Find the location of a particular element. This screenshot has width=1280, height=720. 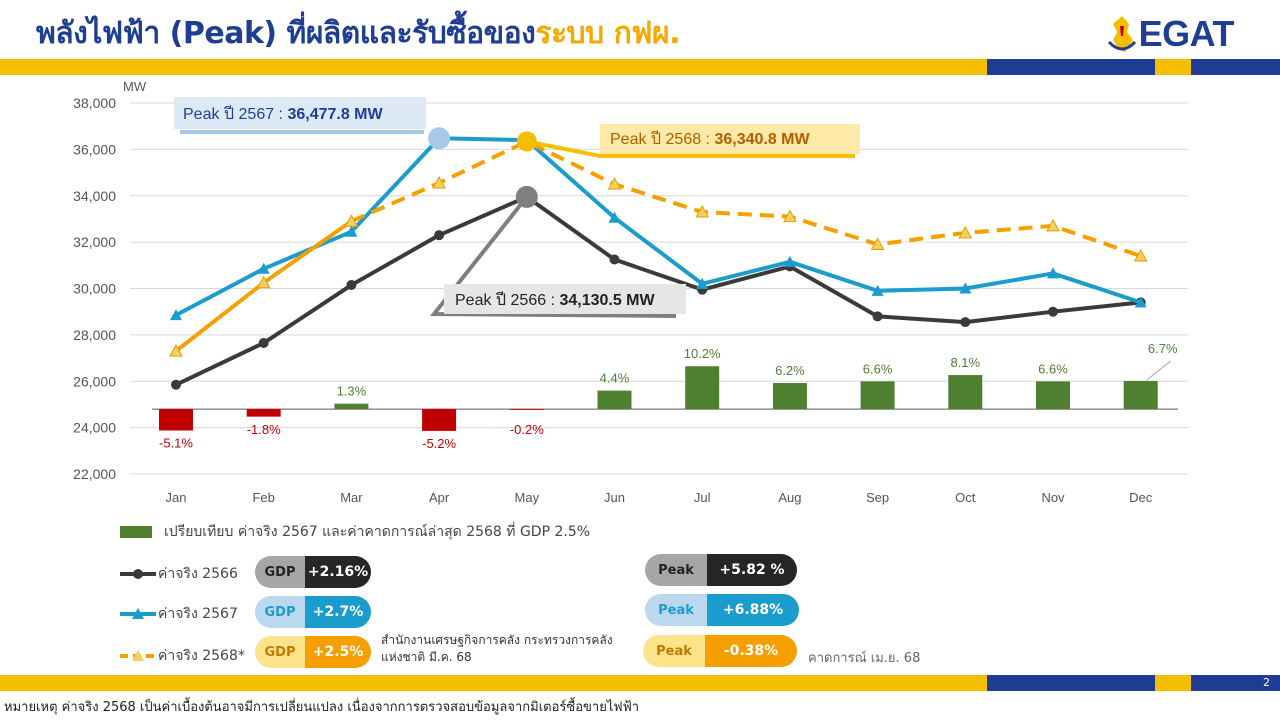

peak-2568-value: -0.38% is located at coordinates (751, 651).